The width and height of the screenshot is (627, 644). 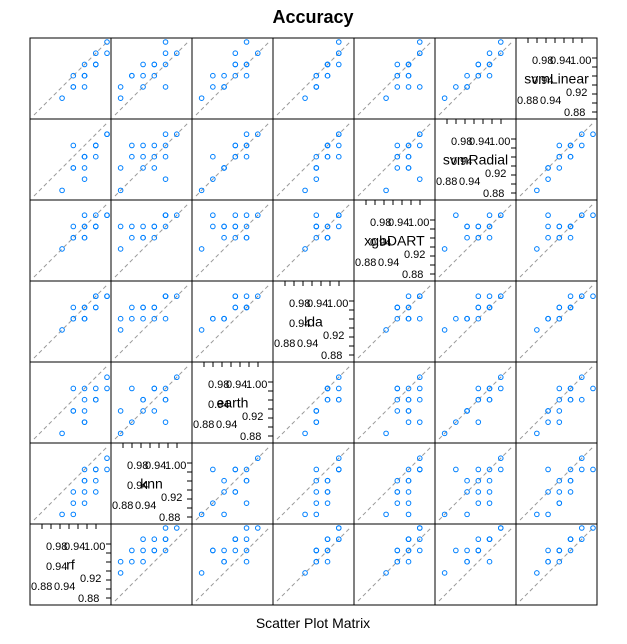 What do you see at coordinates (556, 79) in the screenshot?
I see `variable-label-svmLinear: svmLinear` at bounding box center [556, 79].